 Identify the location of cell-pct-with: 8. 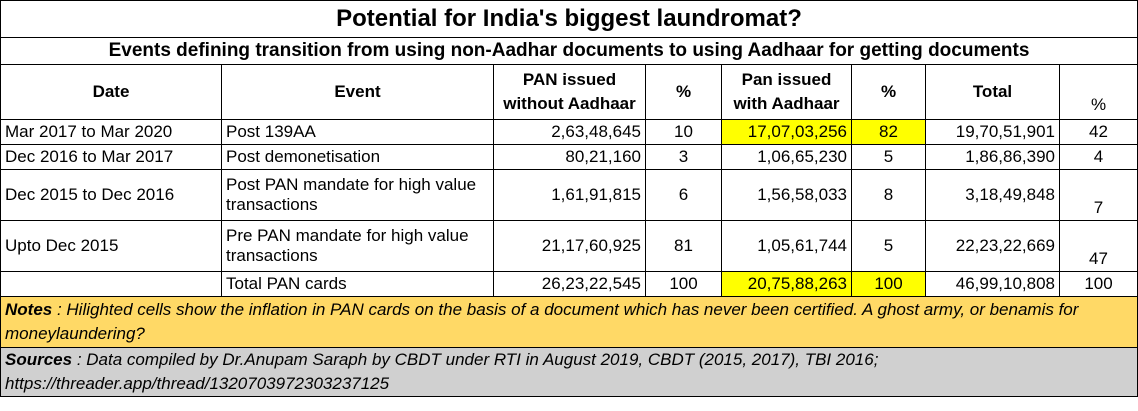
(888, 195).